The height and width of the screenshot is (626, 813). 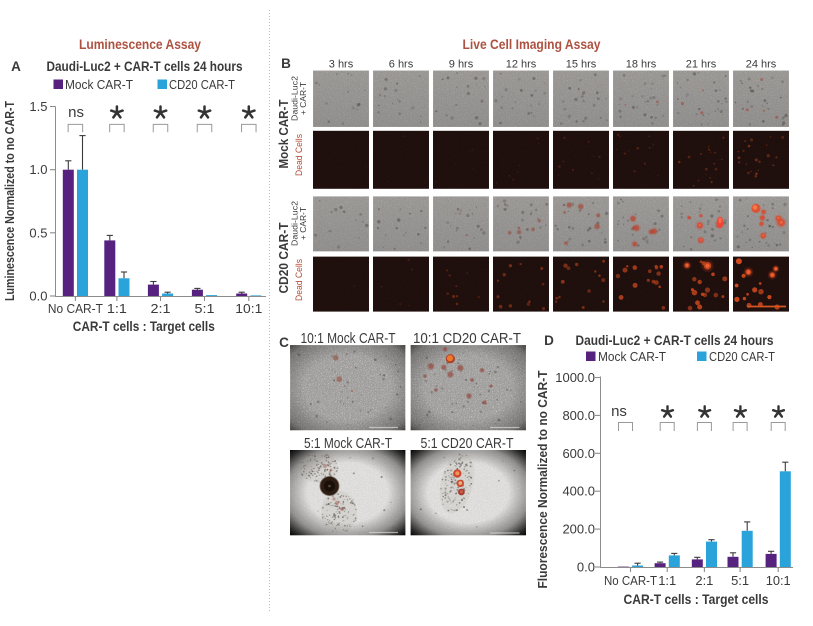 I want to click on svg-text: 5:1 Mock CAR-T, so click(x=348, y=443).